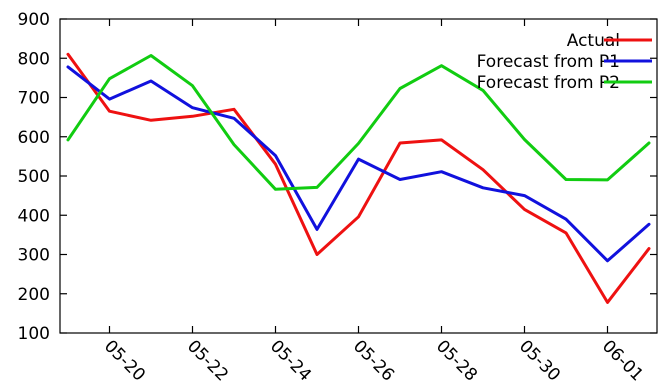 This screenshot has width=663, height=381. What do you see at coordinates (373, 358) in the screenshot?
I see `x-tick-label: 05-26` at bounding box center [373, 358].